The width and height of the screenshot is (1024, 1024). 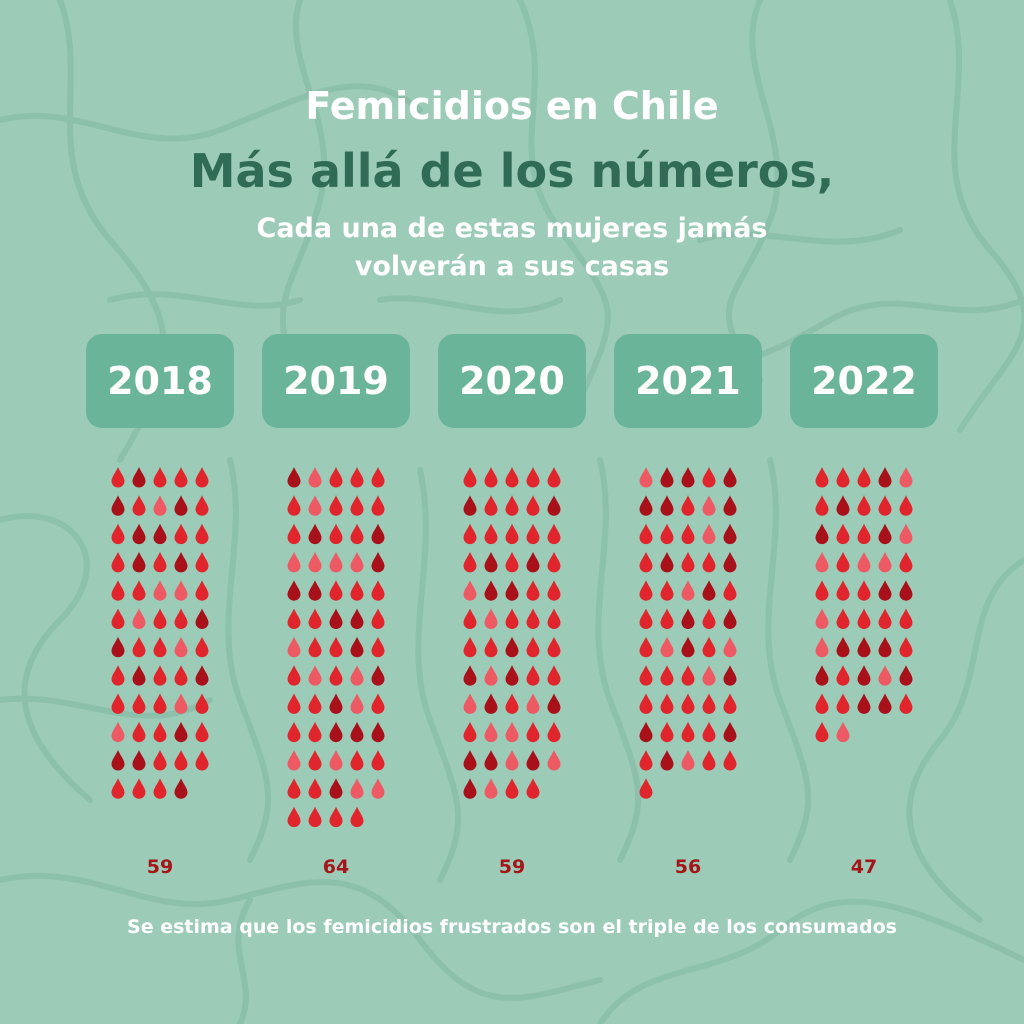 What do you see at coordinates (864, 381) in the screenshot?
I see `year-label-2022: 2022` at bounding box center [864, 381].